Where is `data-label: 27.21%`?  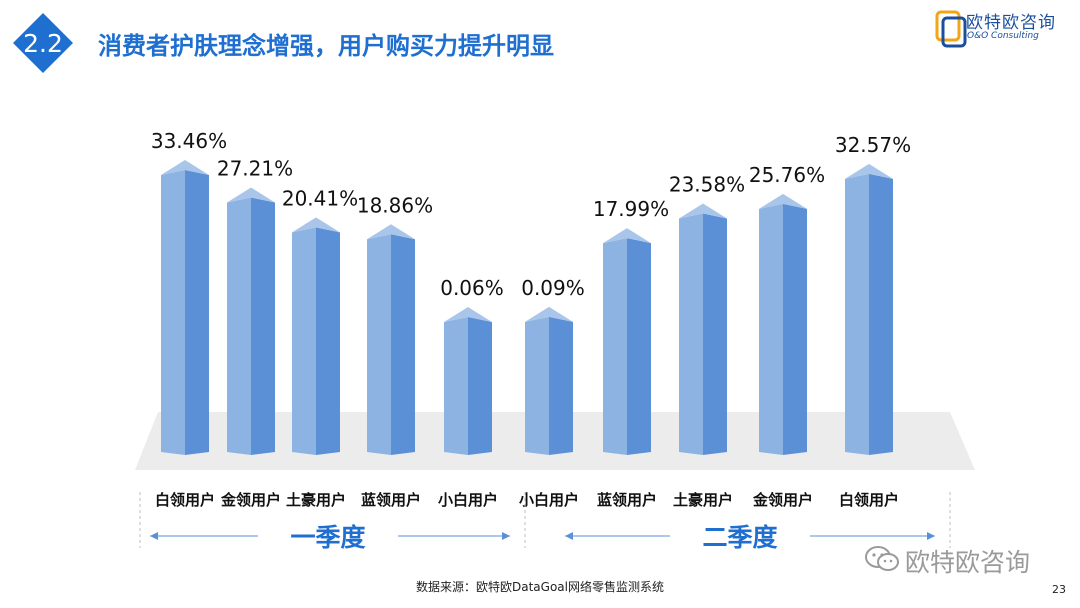 data-label: 27.21% is located at coordinates (255, 169).